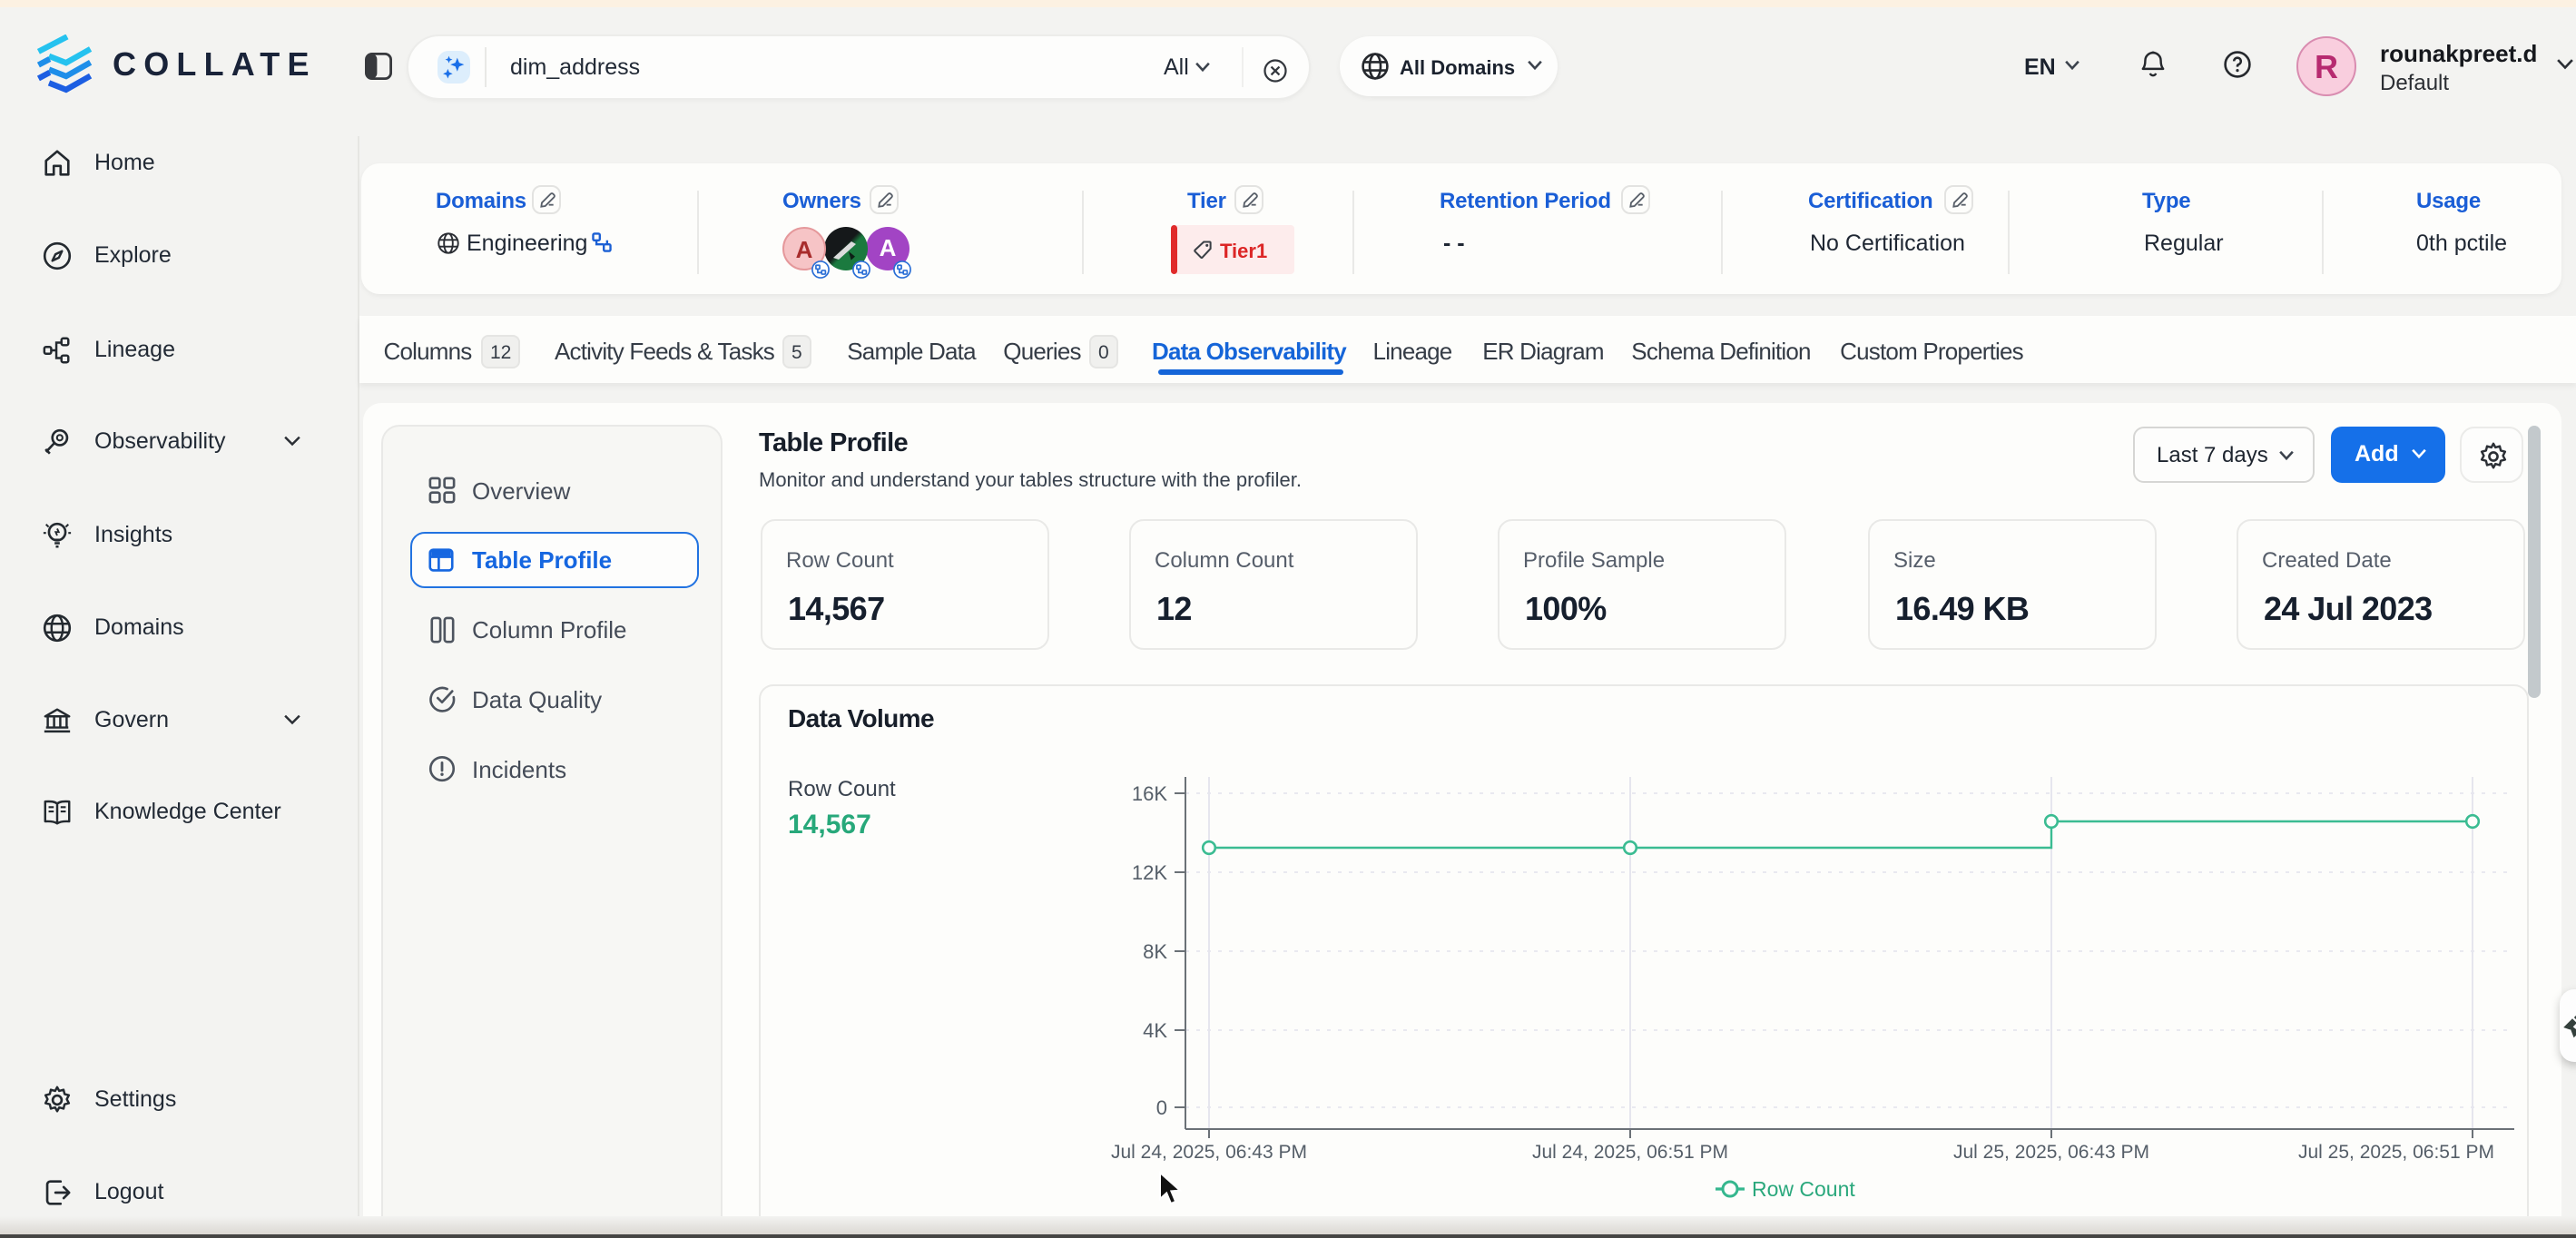 This screenshot has height=1238, width=2576. What do you see at coordinates (1149, 793) in the screenshot?
I see `svg-text: 16K` at bounding box center [1149, 793].